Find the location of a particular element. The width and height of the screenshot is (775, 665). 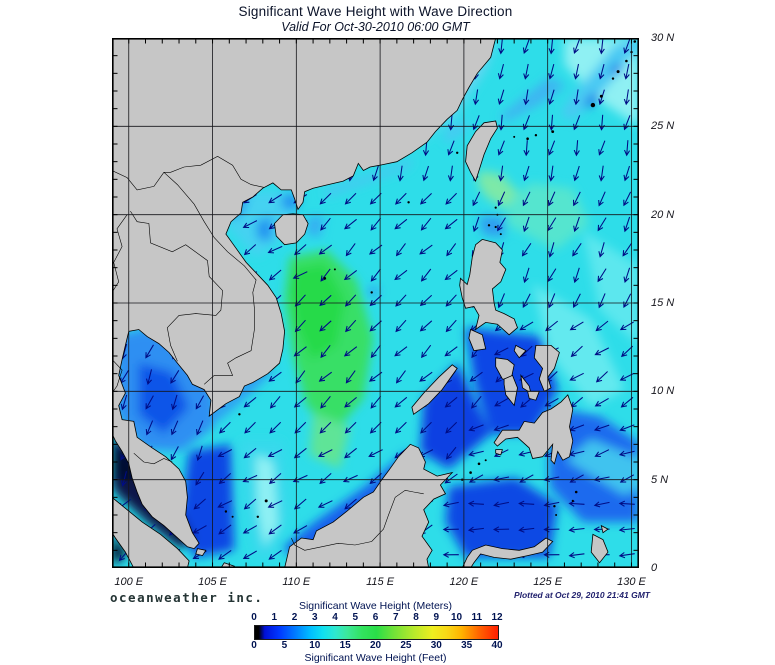

valid-time-subtitle: Valid For Oct-30-2010 06:00 GMT is located at coordinates (375, 27).